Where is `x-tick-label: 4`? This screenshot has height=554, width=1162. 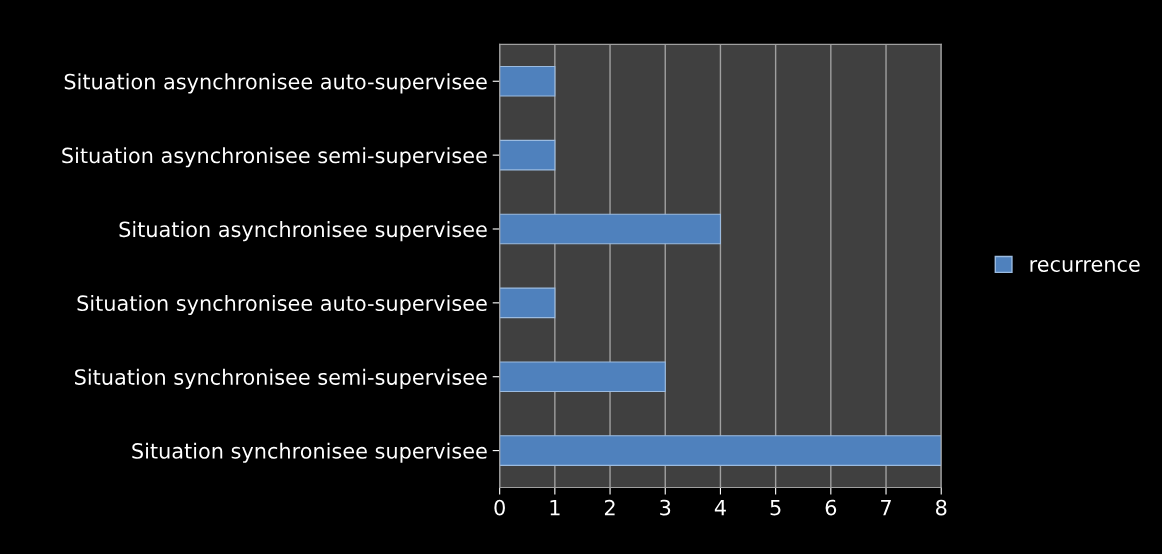 x-tick-label: 4 is located at coordinates (720, 507).